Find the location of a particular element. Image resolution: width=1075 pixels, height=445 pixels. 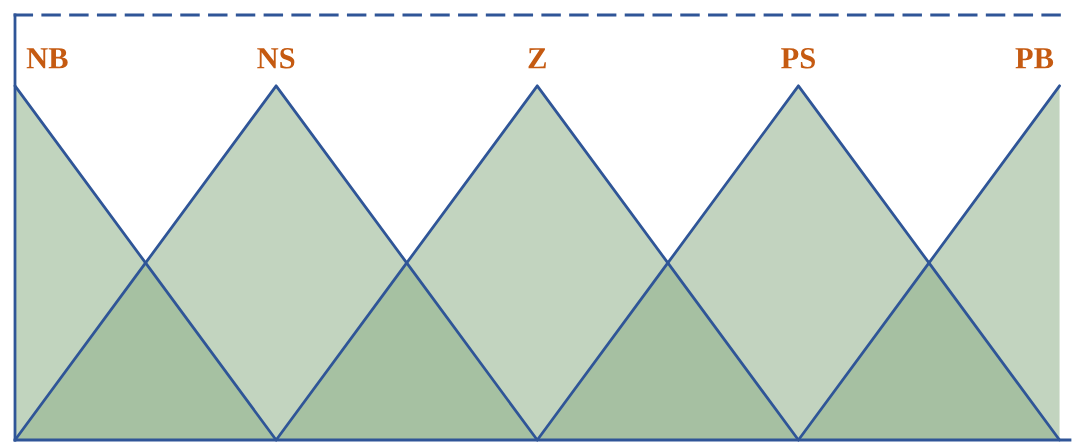

series-label: Z is located at coordinates (537, 58).